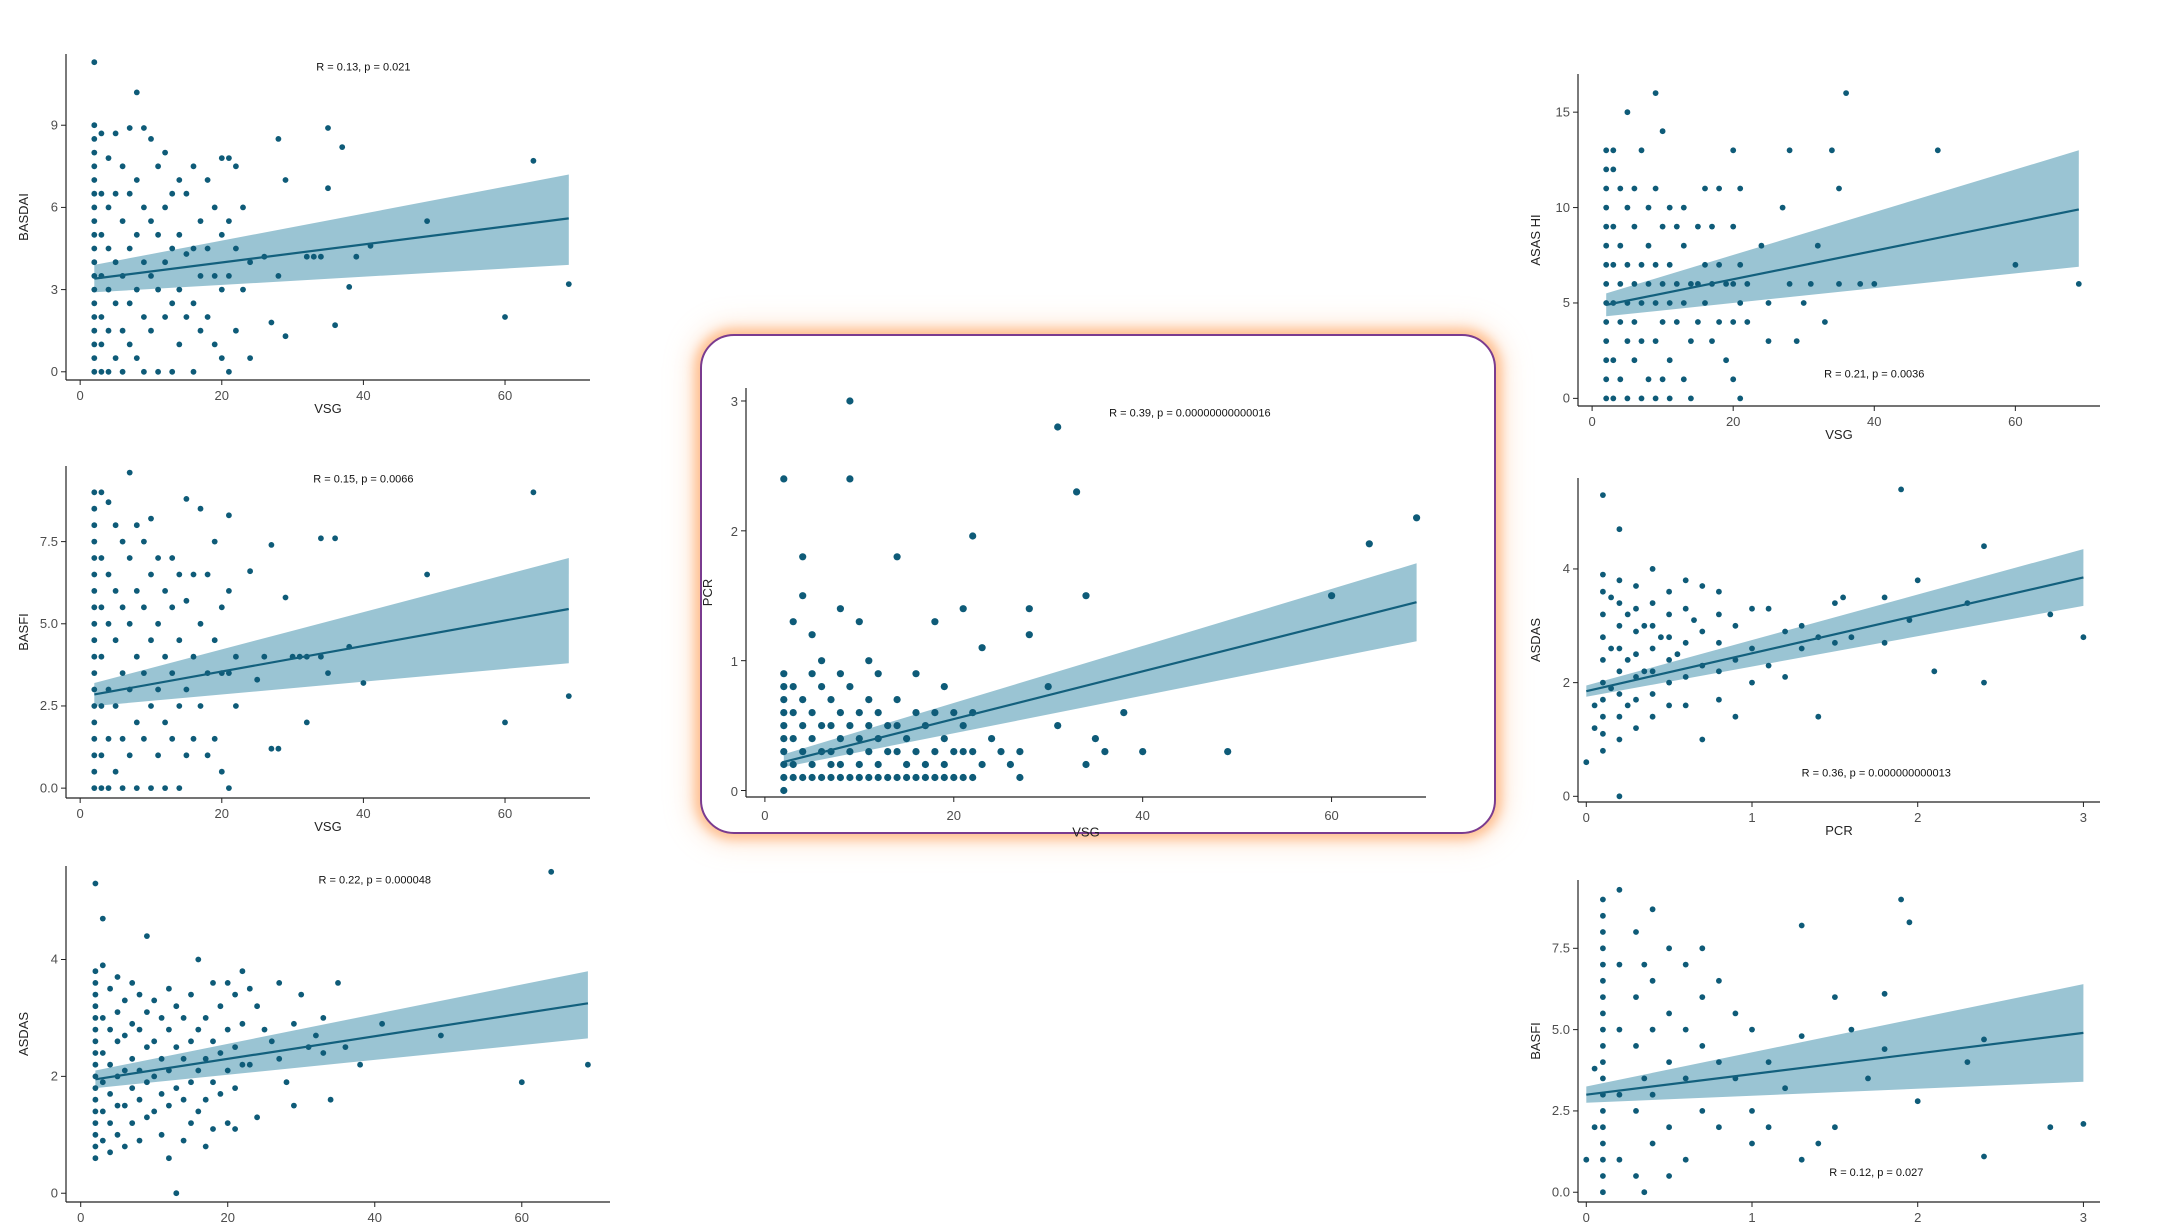 The width and height of the screenshot is (2171, 1224). I want to click on x-axis-title: VSG, so click(1838, 434).